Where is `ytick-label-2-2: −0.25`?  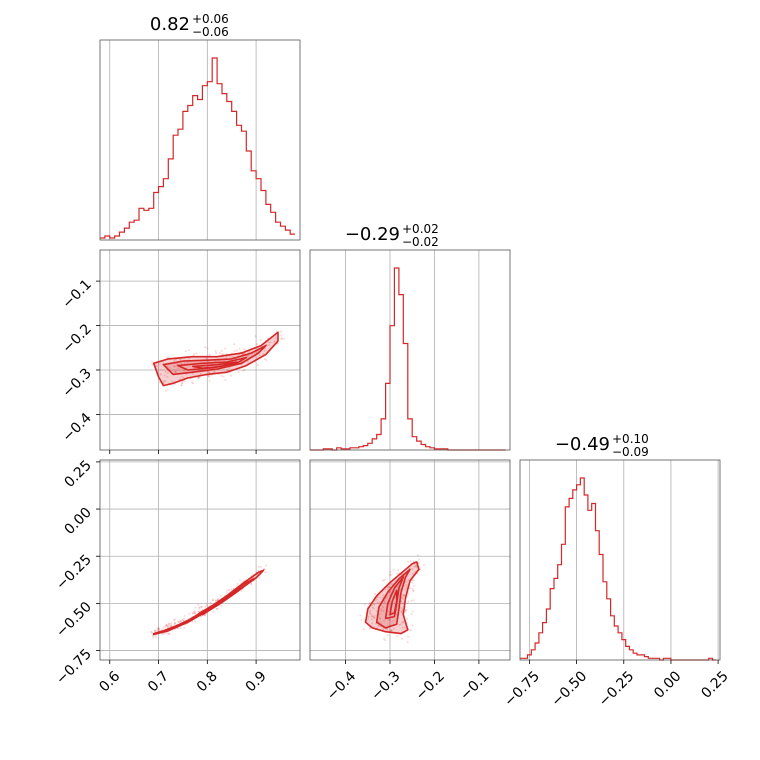
ytick-label-2-2: −0.25 is located at coordinates (74, 573).